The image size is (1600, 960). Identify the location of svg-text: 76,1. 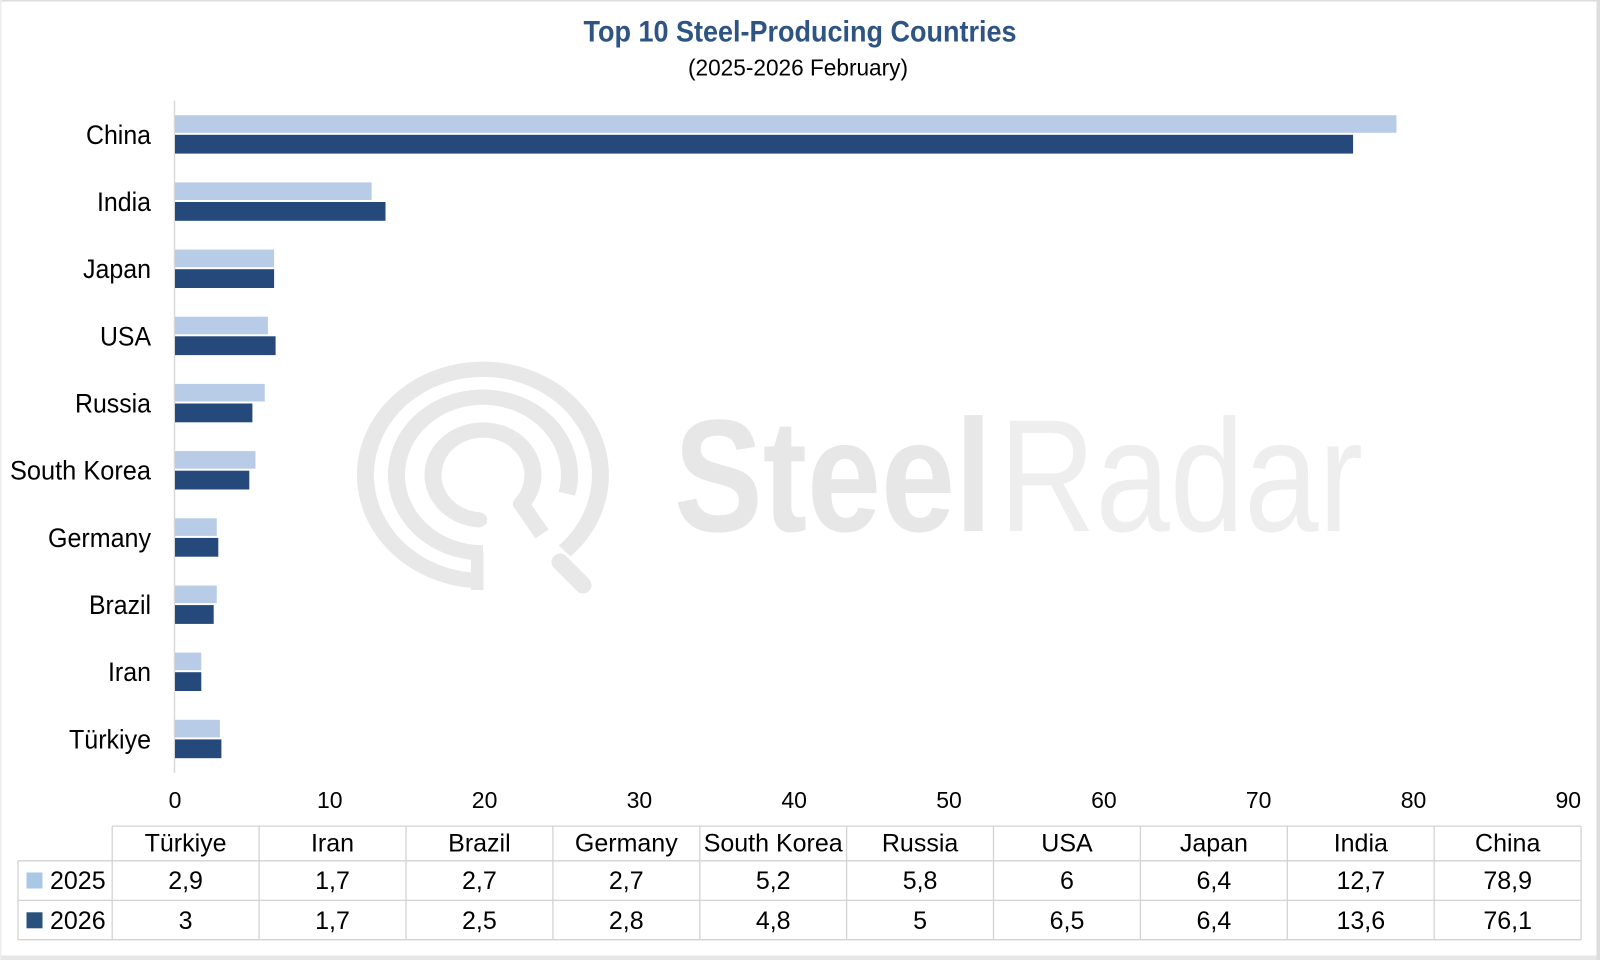
(1507, 921).